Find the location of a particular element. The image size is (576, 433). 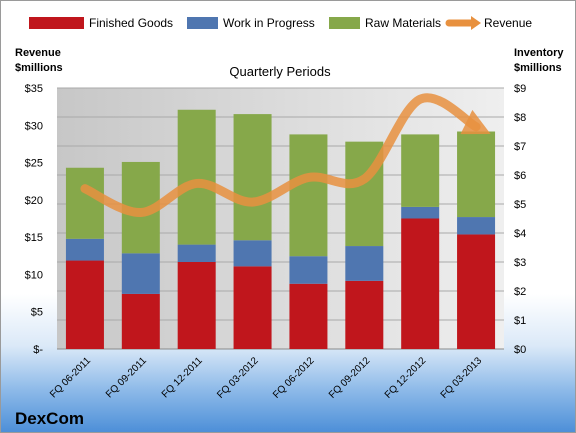

legend-label: Revenue is located at coordinates (508, 23).